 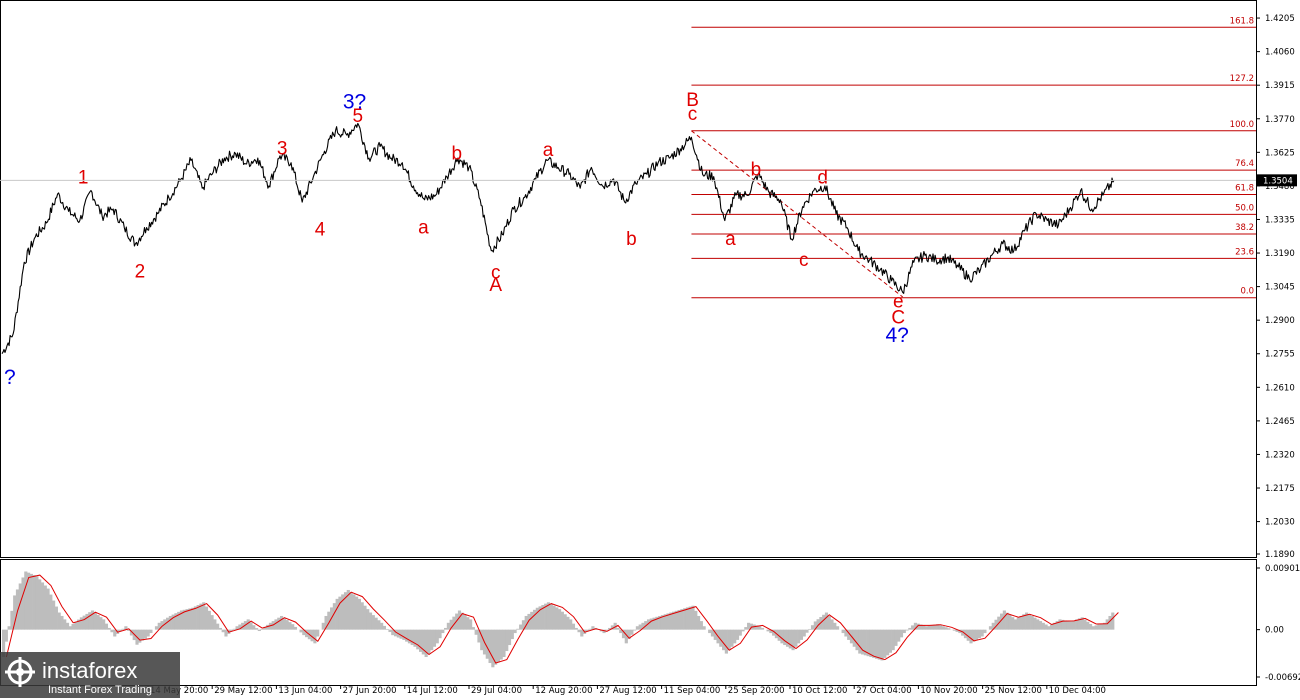 I want to click on price-tick-label: 1.3190, so click(x=1280, y=254).